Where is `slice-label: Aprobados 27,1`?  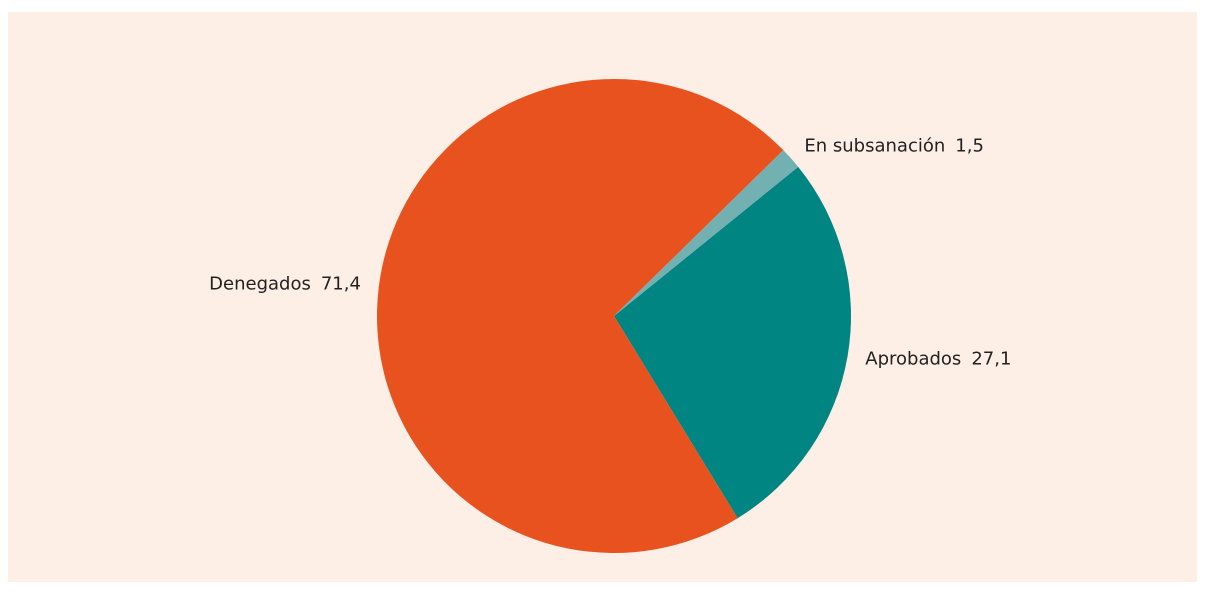 slice-label: Aprobados 27,1 is located at coordinates (938, 358).